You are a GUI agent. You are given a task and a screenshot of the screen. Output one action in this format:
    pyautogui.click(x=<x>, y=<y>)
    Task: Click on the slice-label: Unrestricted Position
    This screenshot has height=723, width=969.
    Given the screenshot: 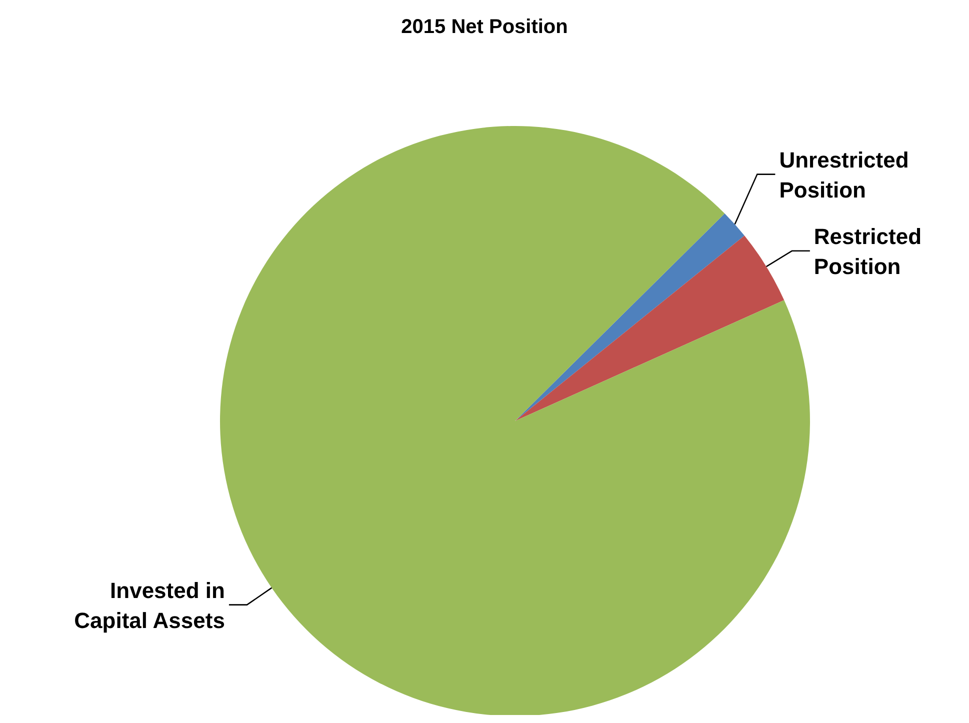 What is the action you would take?
    pyautogui.click(x=844, y=174)
    